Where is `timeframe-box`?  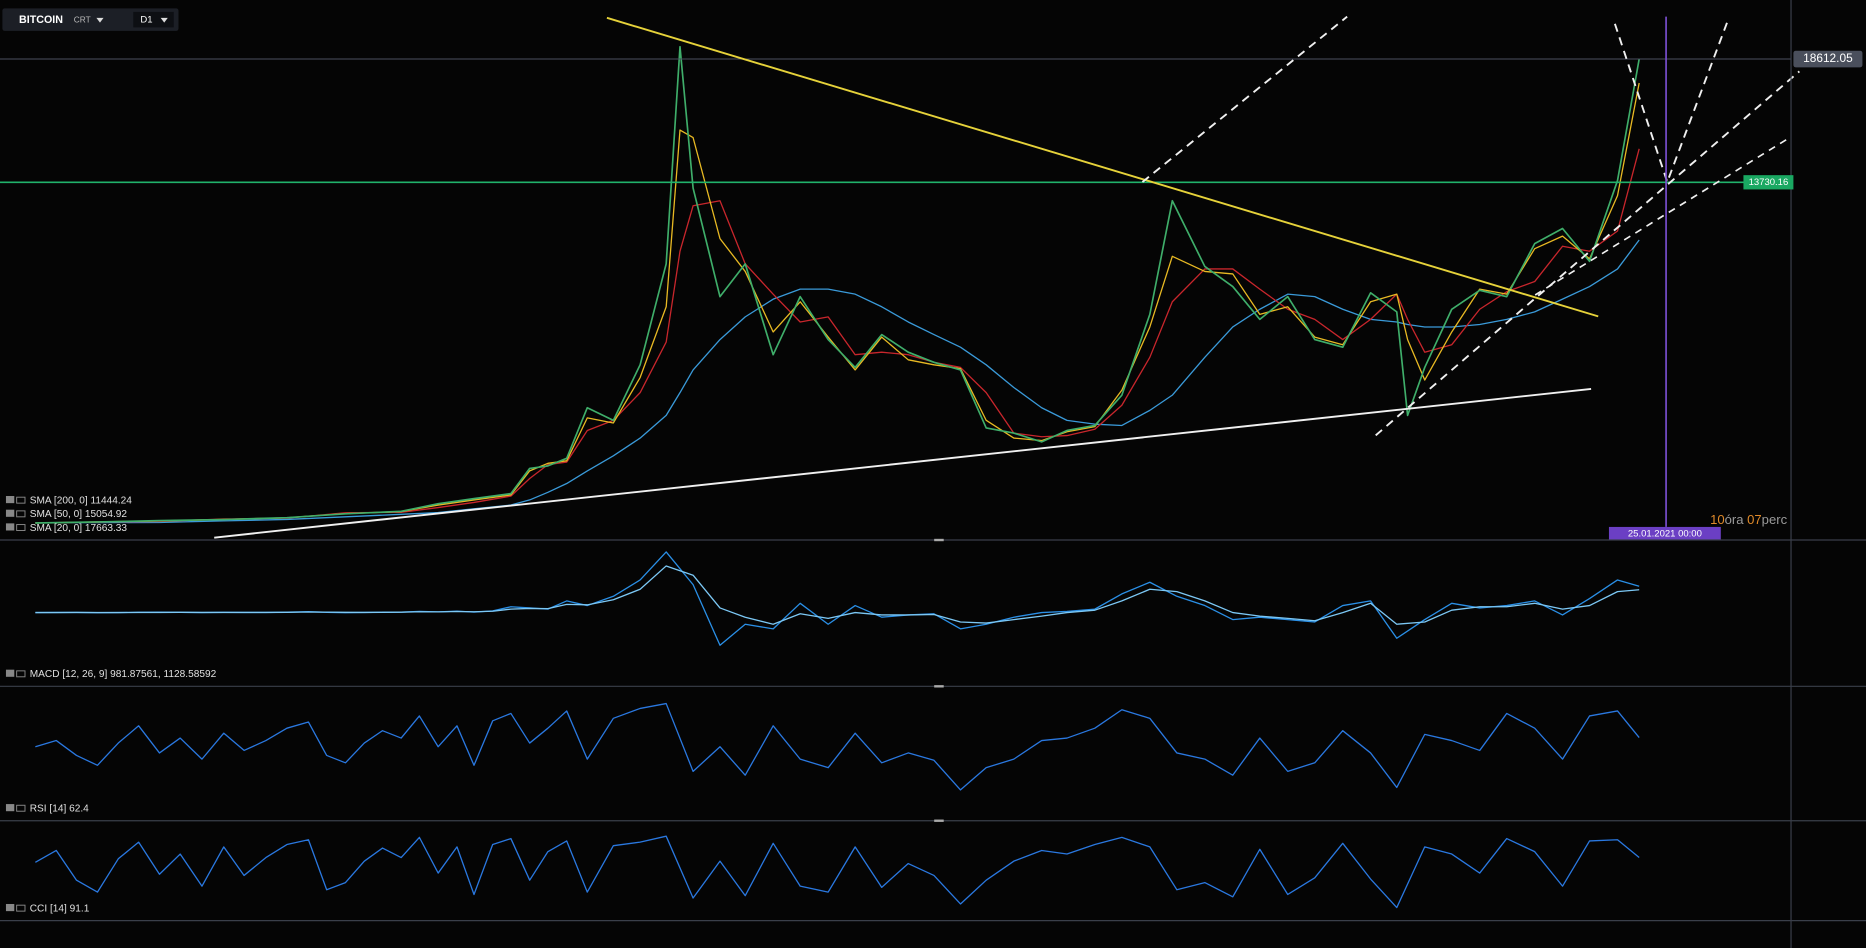
timeframe-box is located at coordinates (153, 19).